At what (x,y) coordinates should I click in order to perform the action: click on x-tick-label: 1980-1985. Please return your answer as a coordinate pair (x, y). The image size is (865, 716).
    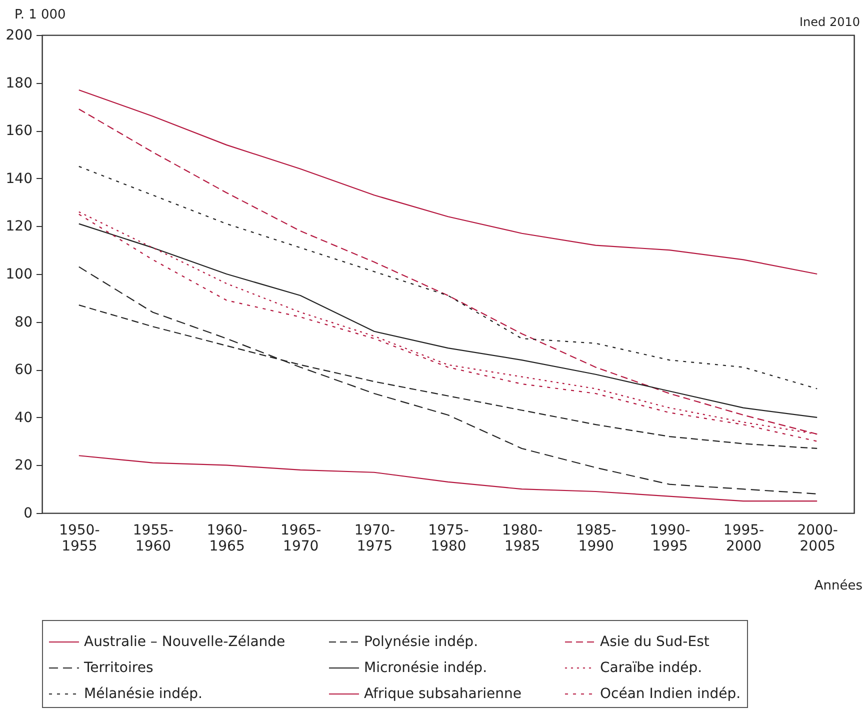
    Looking at the image, I should click on (522, 538).